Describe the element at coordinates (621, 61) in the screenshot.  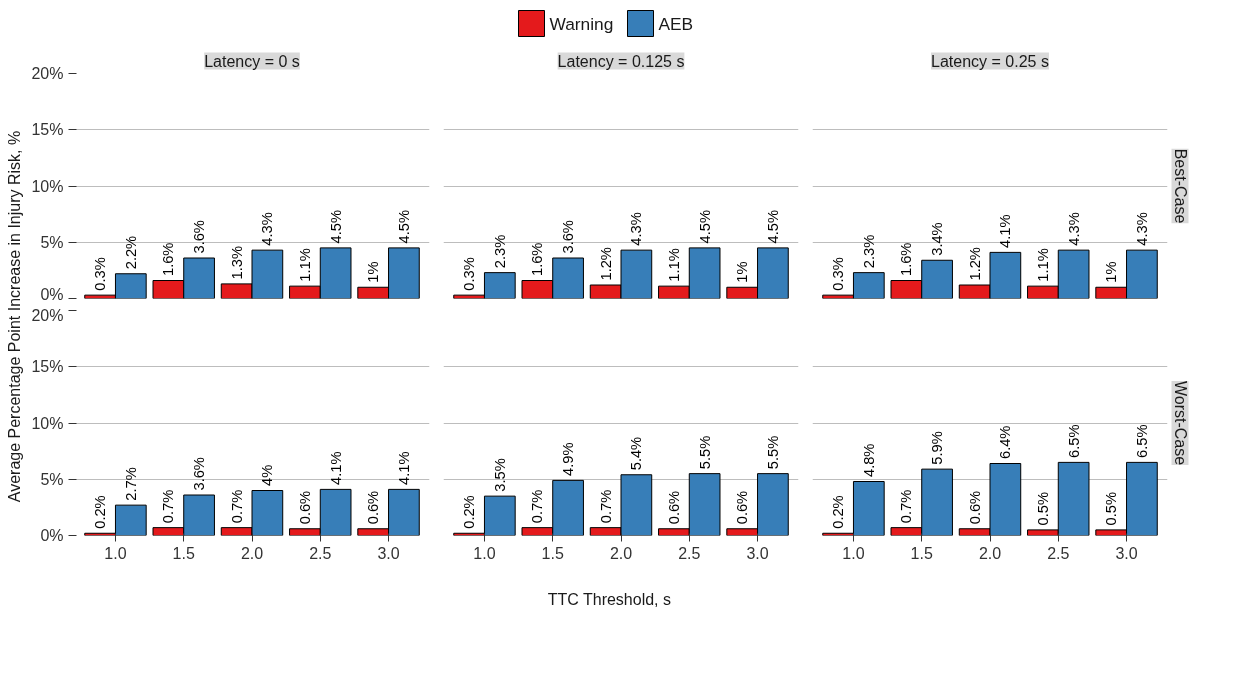
I see `chart-title: Latency = 0.125 s` at that location.